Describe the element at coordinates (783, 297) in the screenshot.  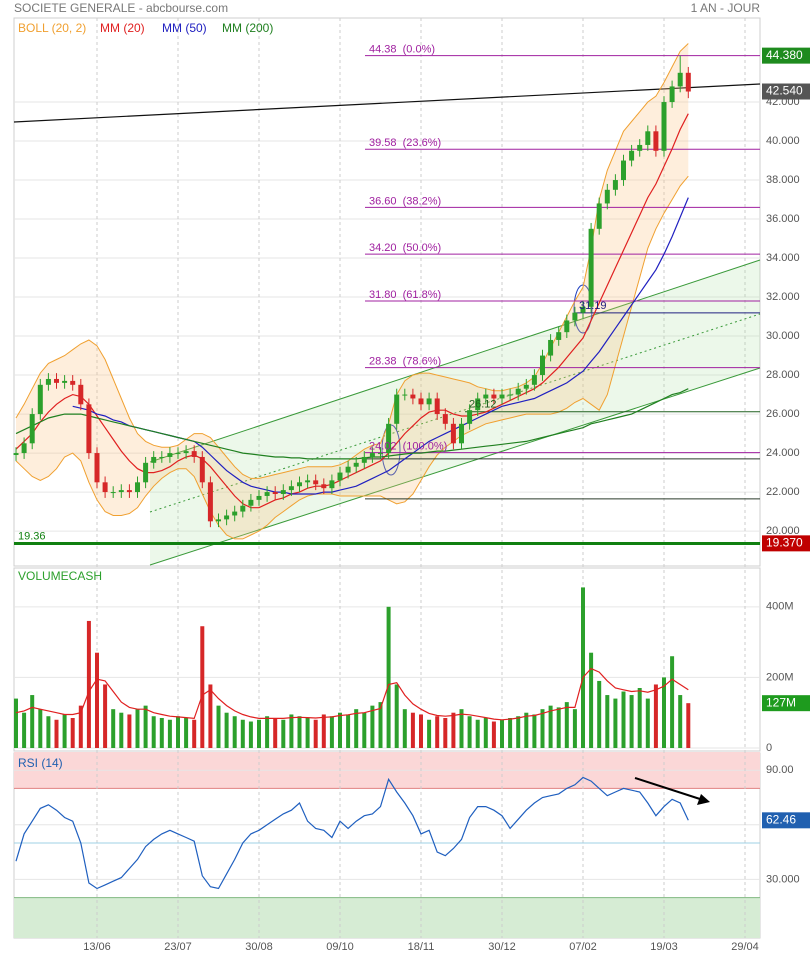
I see `y-tick-label: 32.000` at that location.